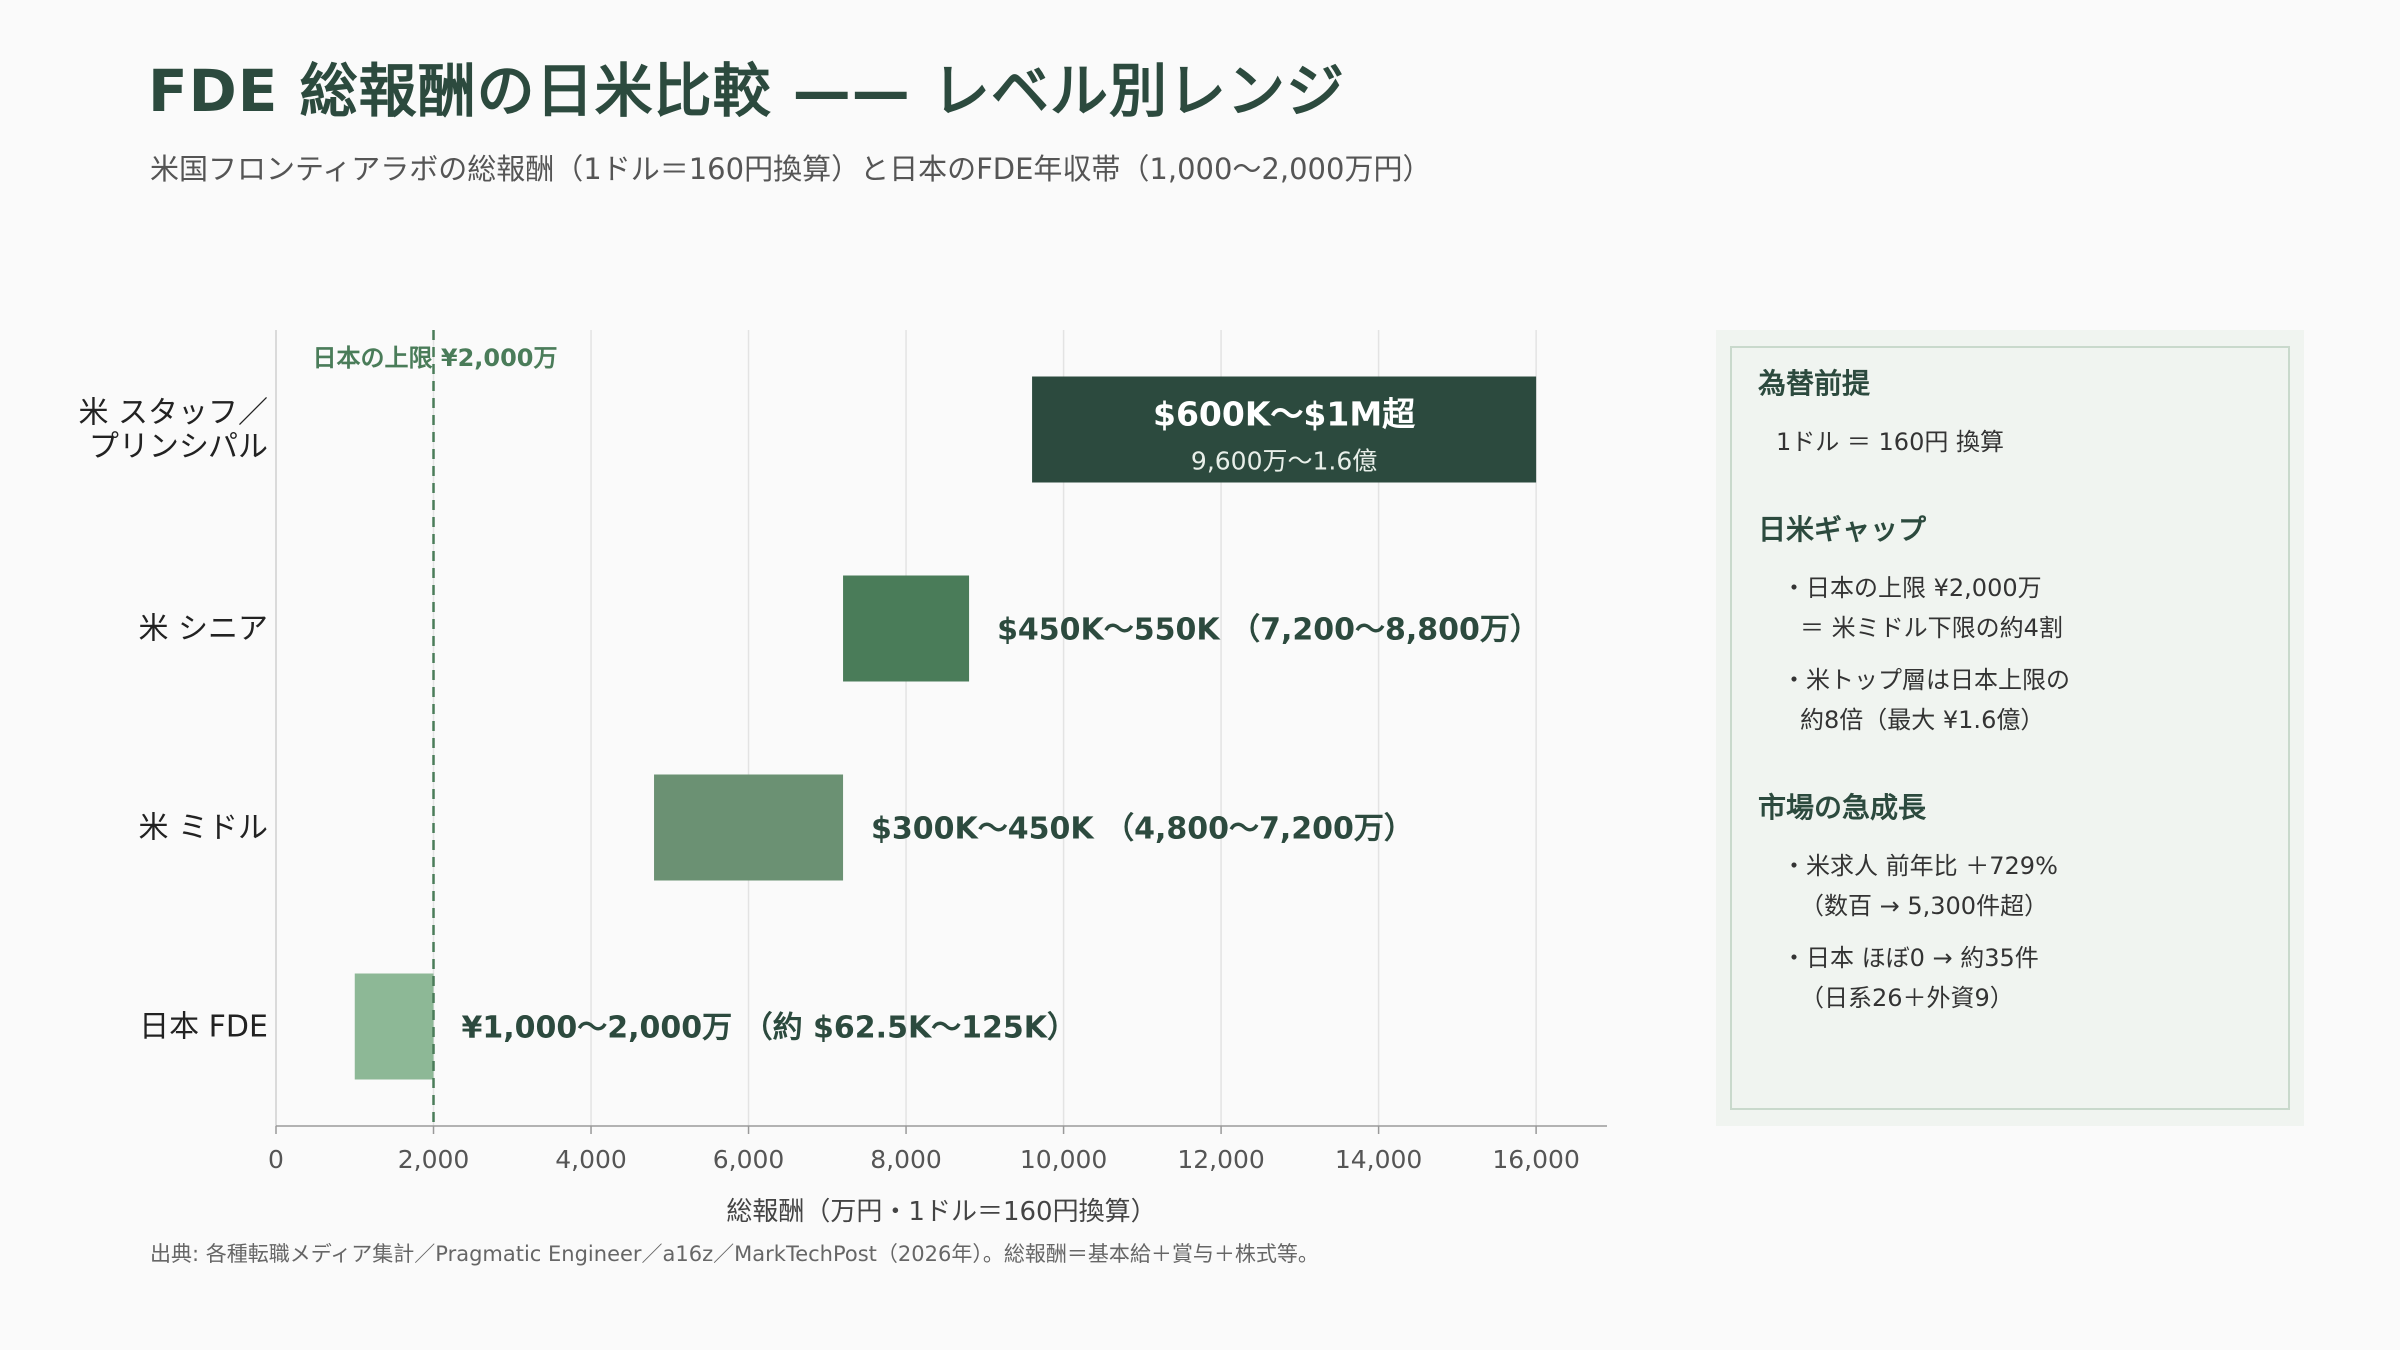  I want to click on x-axis-label: 総報酬（万円・1ドル＝160円換算）, so click(941, 1212).